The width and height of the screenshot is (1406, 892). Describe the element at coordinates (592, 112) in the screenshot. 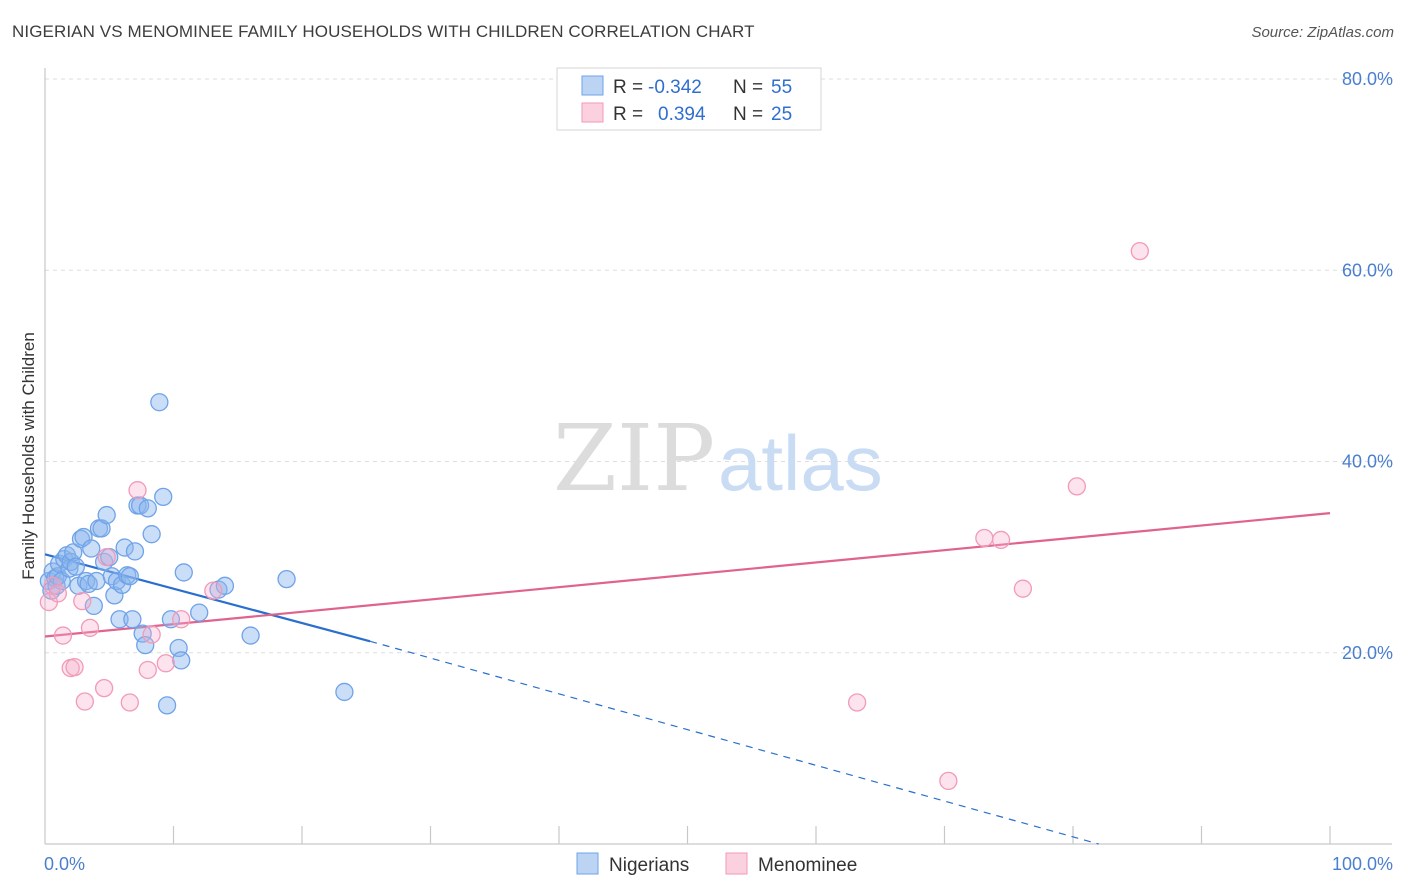

I see `legend-swatch-pink` at that location.